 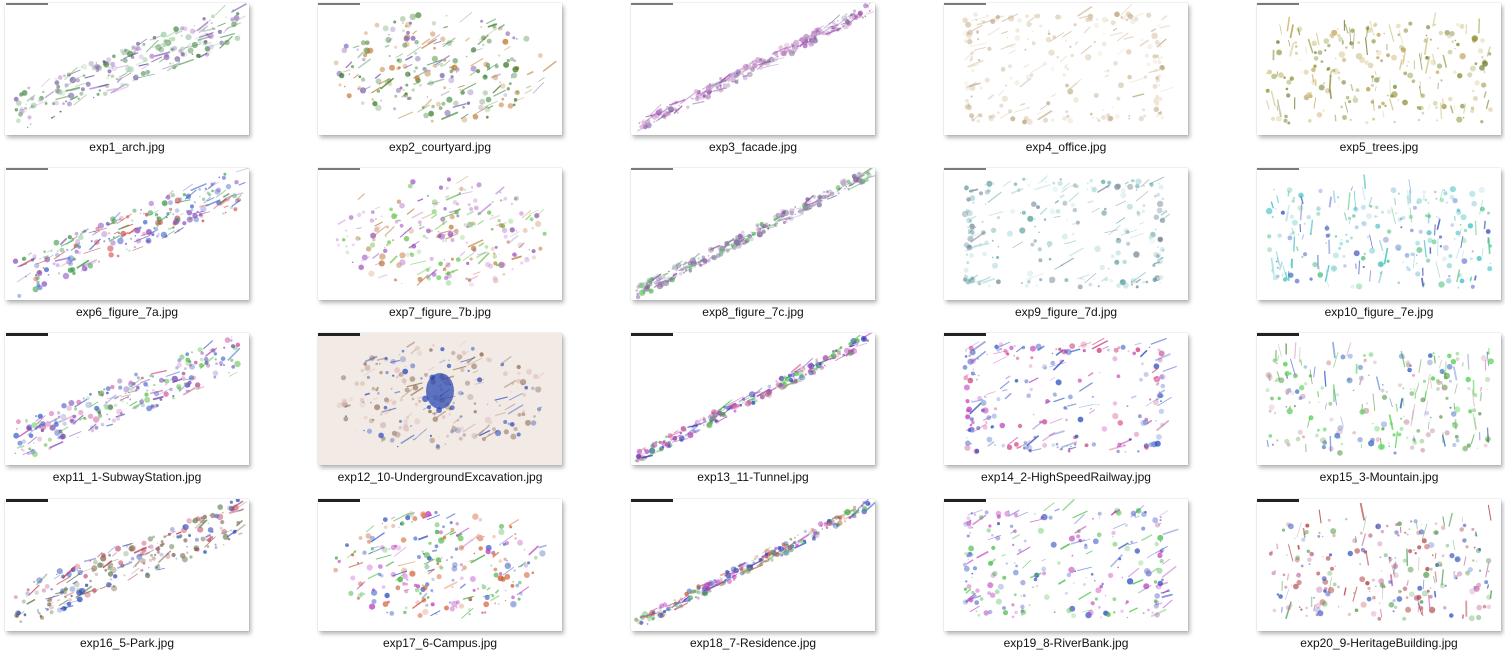 I want to click on file-tile: exp9_figure_7d.jpg, so click(x=1079, y=245).